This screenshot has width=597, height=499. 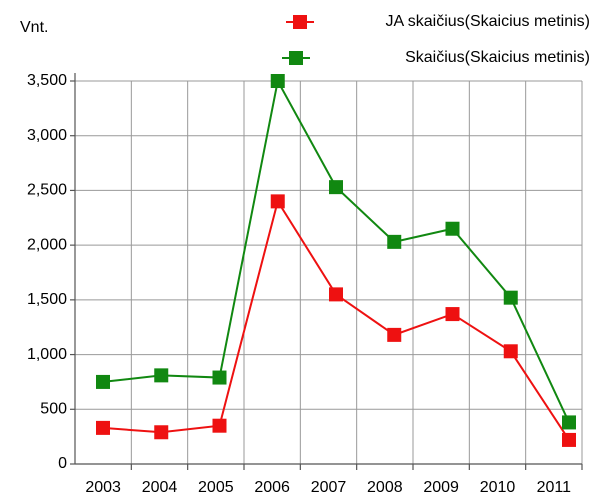 I want to click on x-tick-label: 2011, so click(x=554, y=487).